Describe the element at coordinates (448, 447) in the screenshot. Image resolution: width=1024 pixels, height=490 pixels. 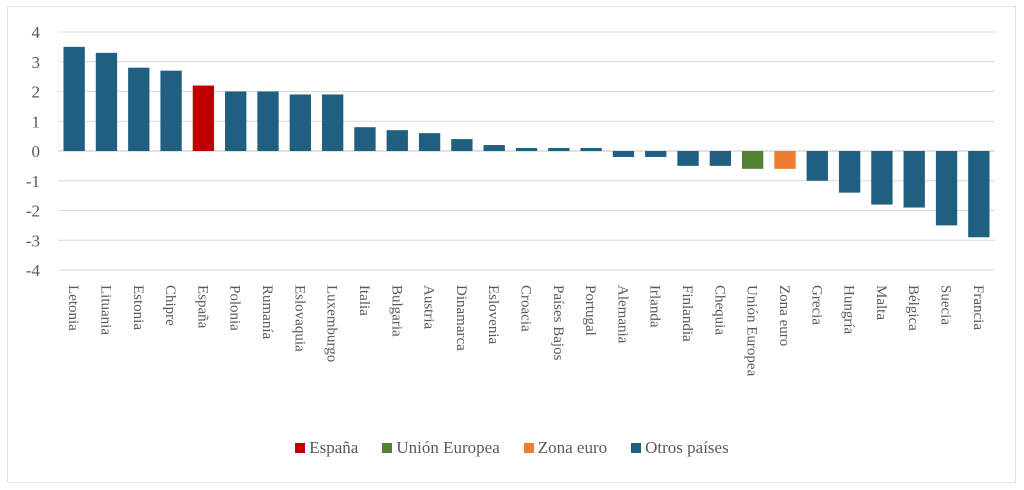
I see `legend-label: Unión Europea` at that location.